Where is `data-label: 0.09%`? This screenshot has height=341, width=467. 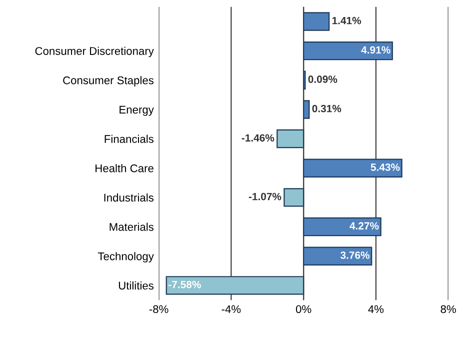
data-label: 0.09% is located at coordinates (323, 79).